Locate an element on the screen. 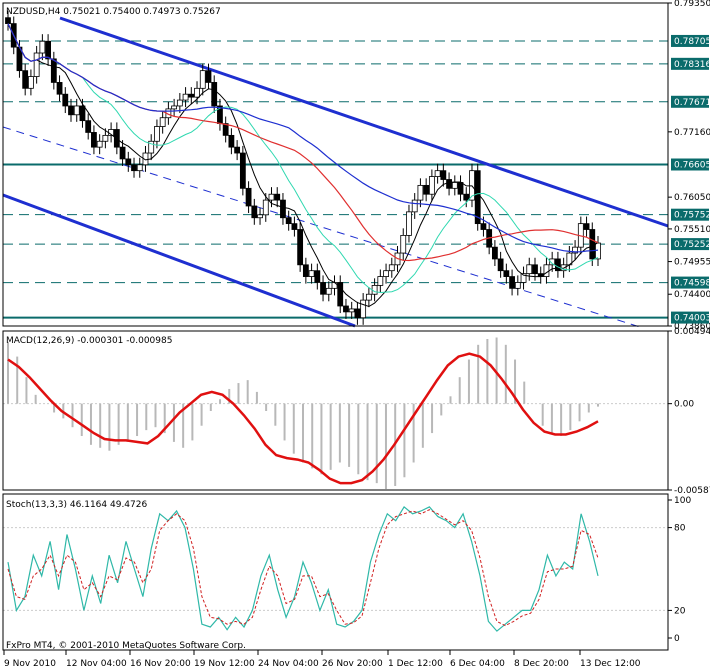 Image resolution: width=710 pixels, height=671 pixels. level-label: 0.78316 is located at coordinates (692, 65).